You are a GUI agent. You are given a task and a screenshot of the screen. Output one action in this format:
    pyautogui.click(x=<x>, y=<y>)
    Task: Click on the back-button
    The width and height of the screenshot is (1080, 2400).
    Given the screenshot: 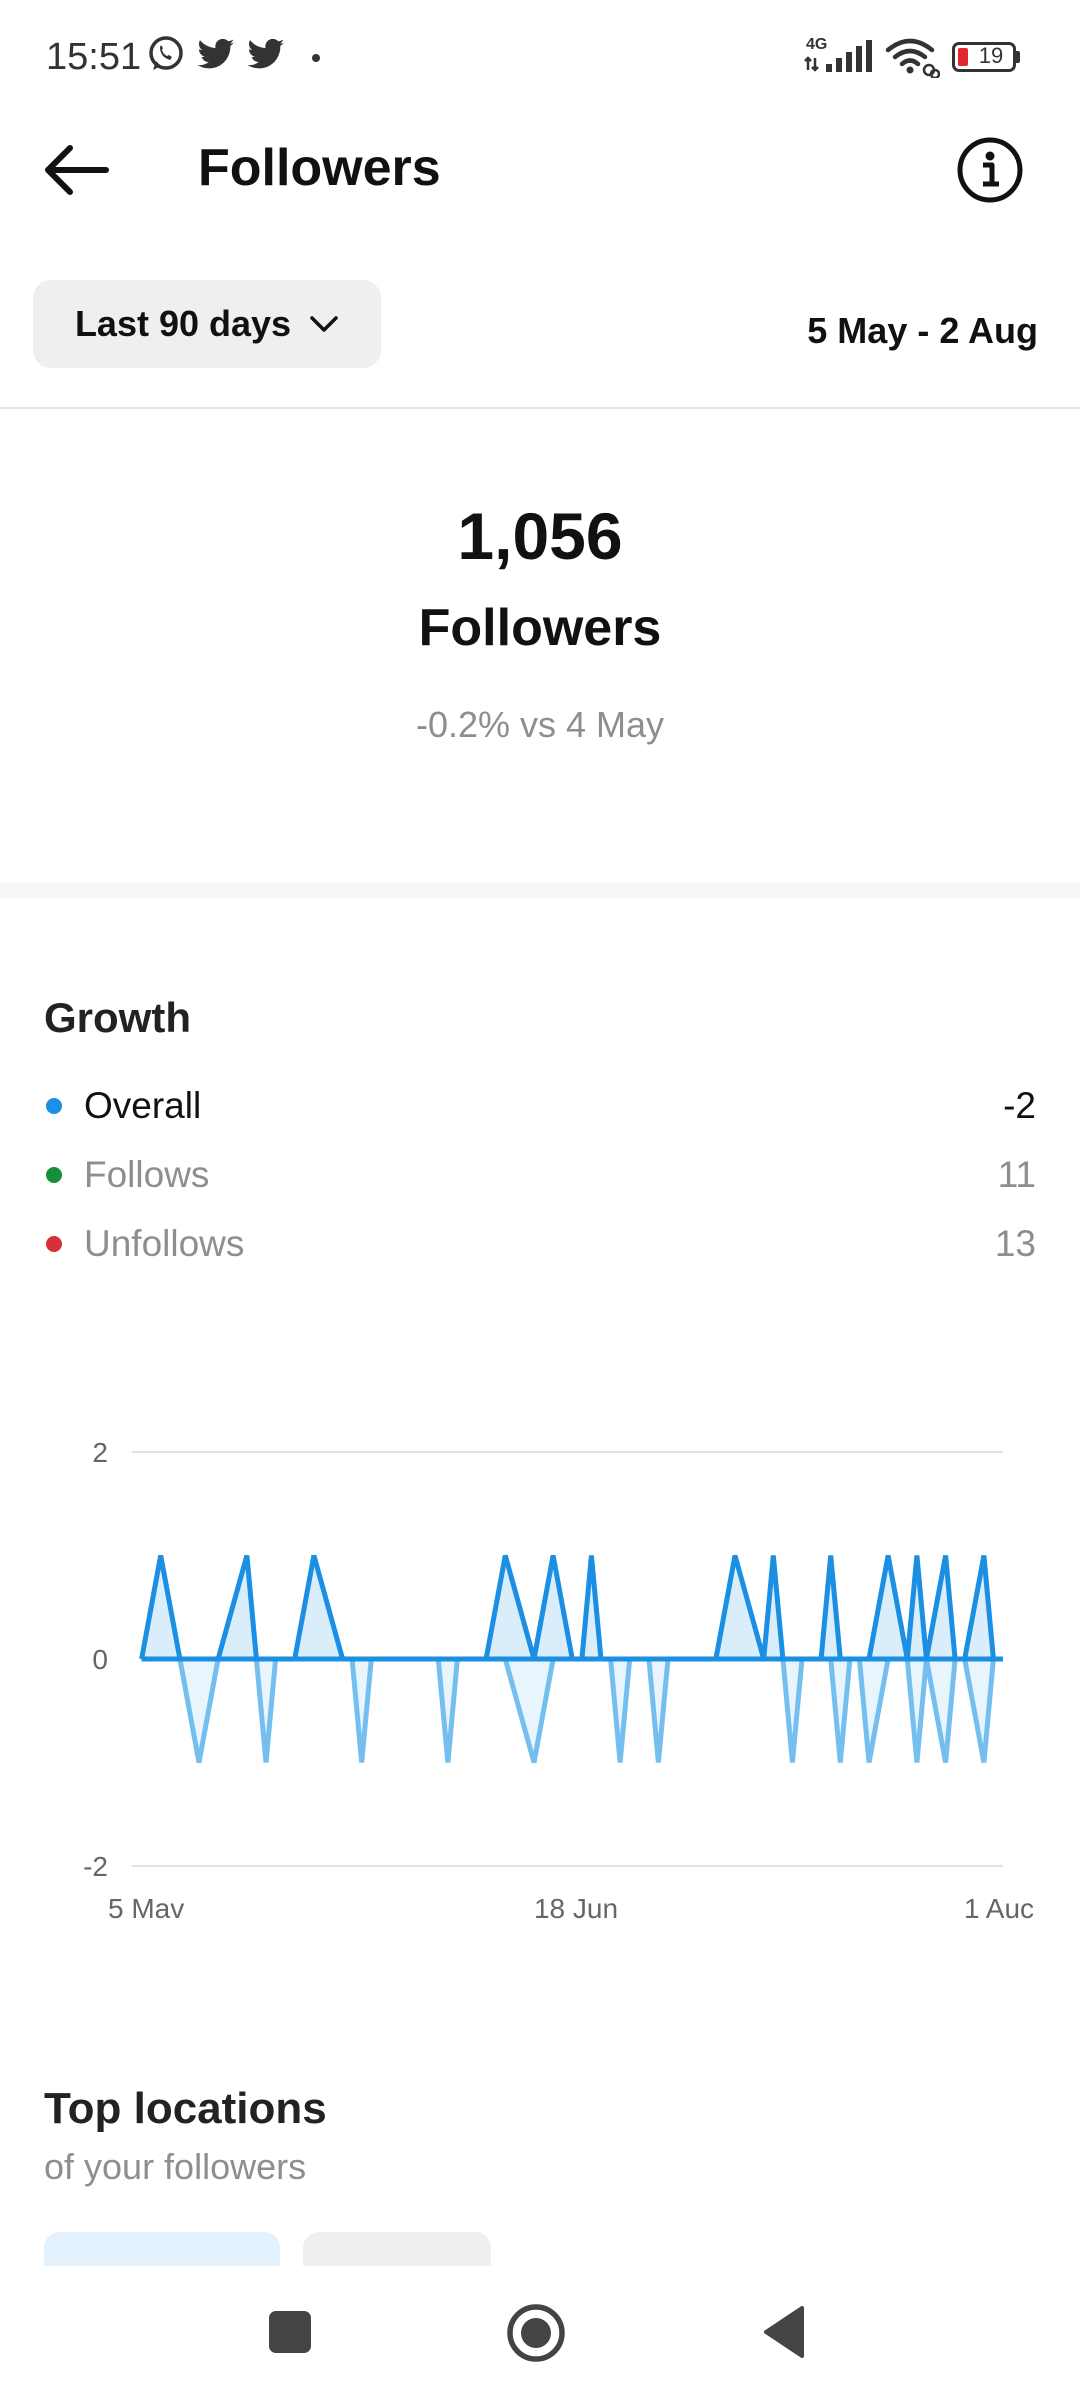 What is the action you would take?
    pyautogui.click(x=76, y=170)
    